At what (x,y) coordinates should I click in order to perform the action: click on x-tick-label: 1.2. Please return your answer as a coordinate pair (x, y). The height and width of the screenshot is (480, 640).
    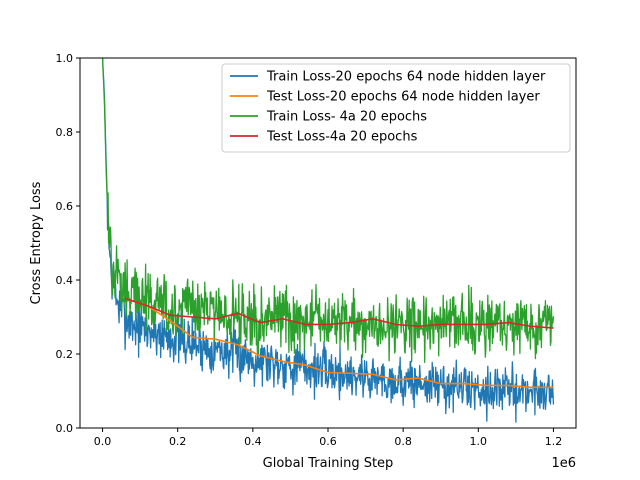
    Looking at the image, I should click on (554, 441).